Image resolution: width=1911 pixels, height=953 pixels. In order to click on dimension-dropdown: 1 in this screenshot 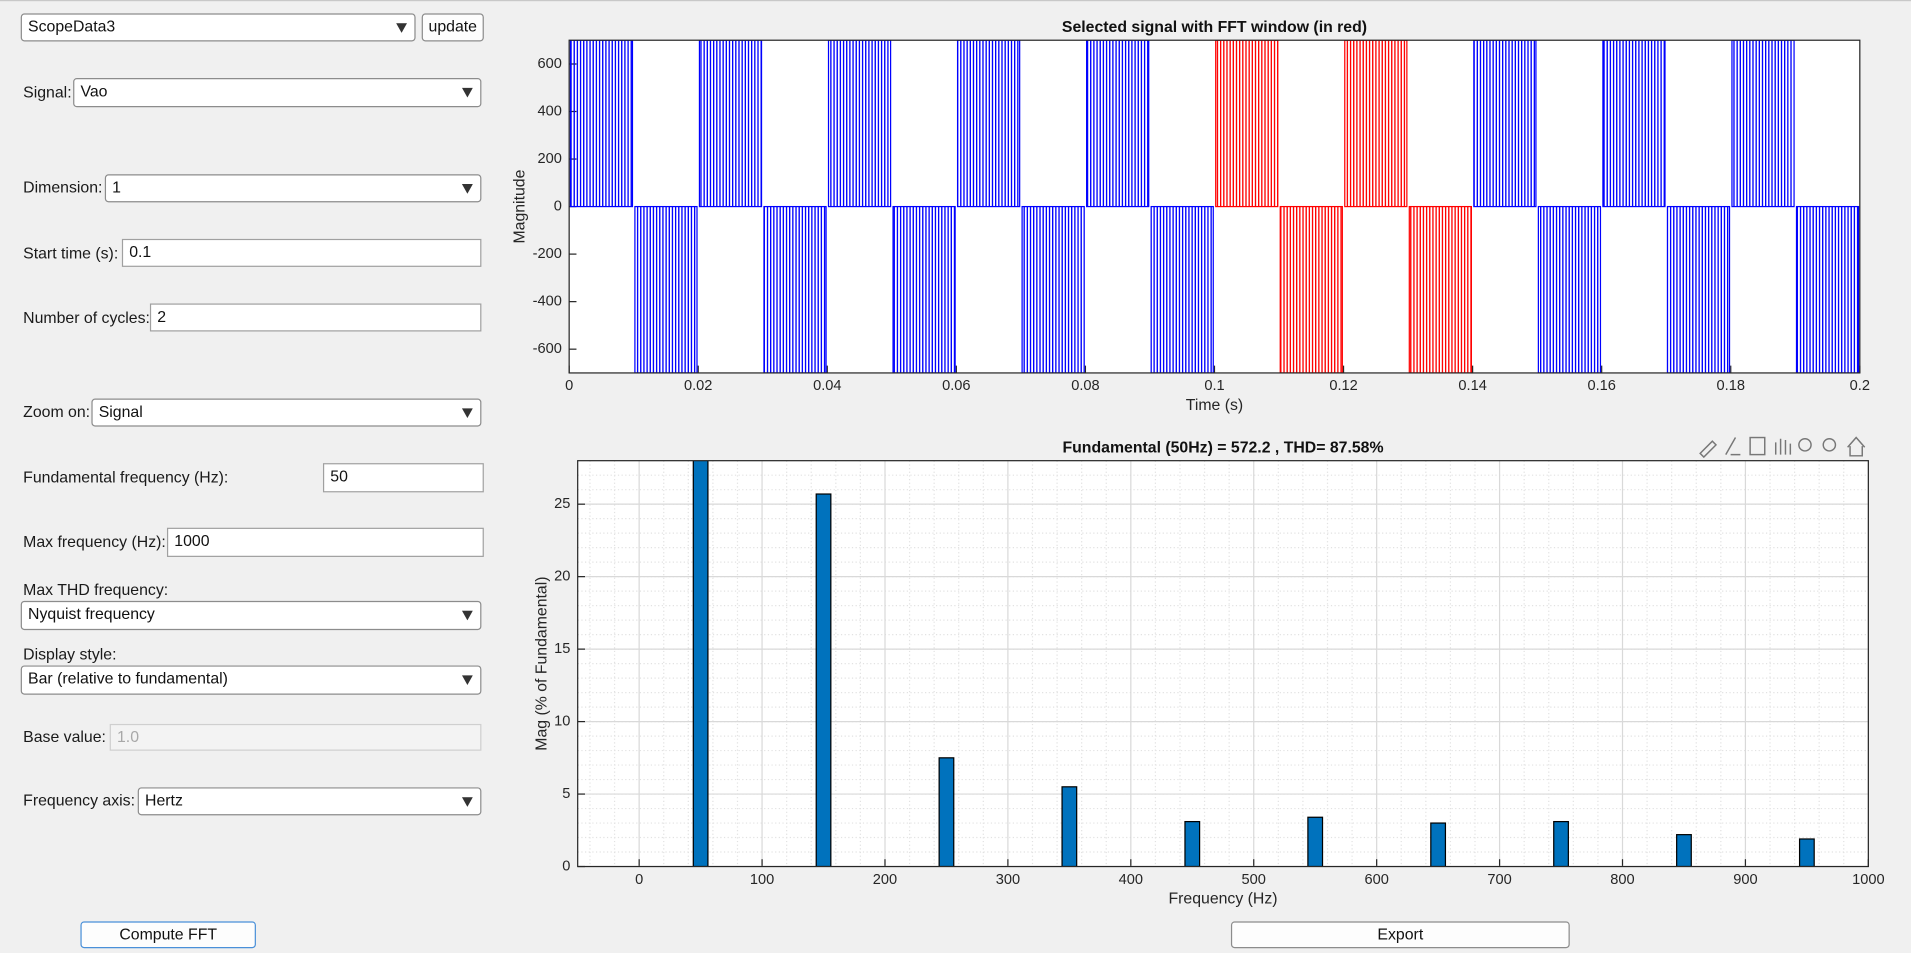, I will do `click(293, 188)`.